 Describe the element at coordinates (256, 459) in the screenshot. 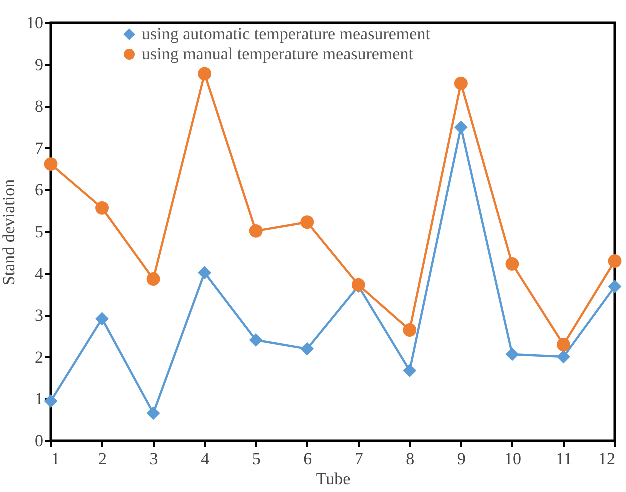

I see `x-tick-label: 5` at that location.